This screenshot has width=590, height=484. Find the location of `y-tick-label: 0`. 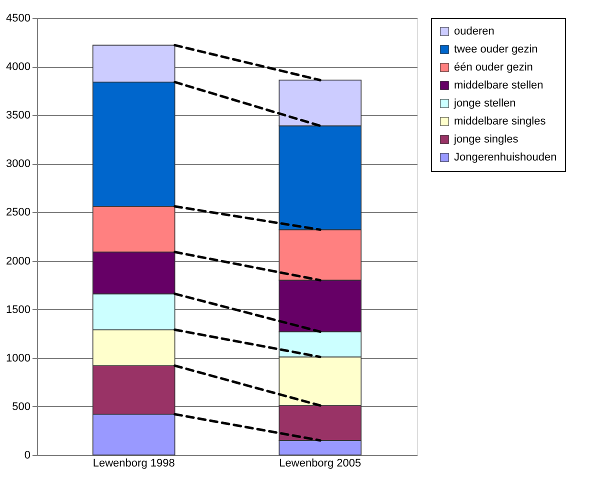

y-tick-label: 0 is located at coordinates (27, 456).